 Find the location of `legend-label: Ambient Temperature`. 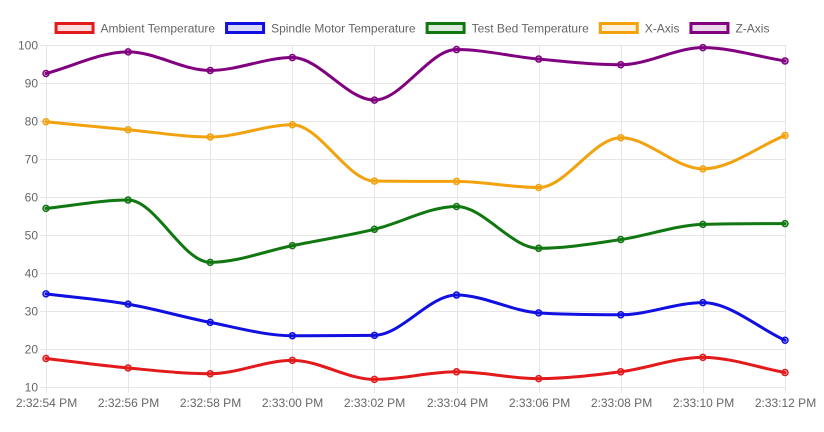

legend-label: Ambient Temperature is located at coordinates (158, 29).